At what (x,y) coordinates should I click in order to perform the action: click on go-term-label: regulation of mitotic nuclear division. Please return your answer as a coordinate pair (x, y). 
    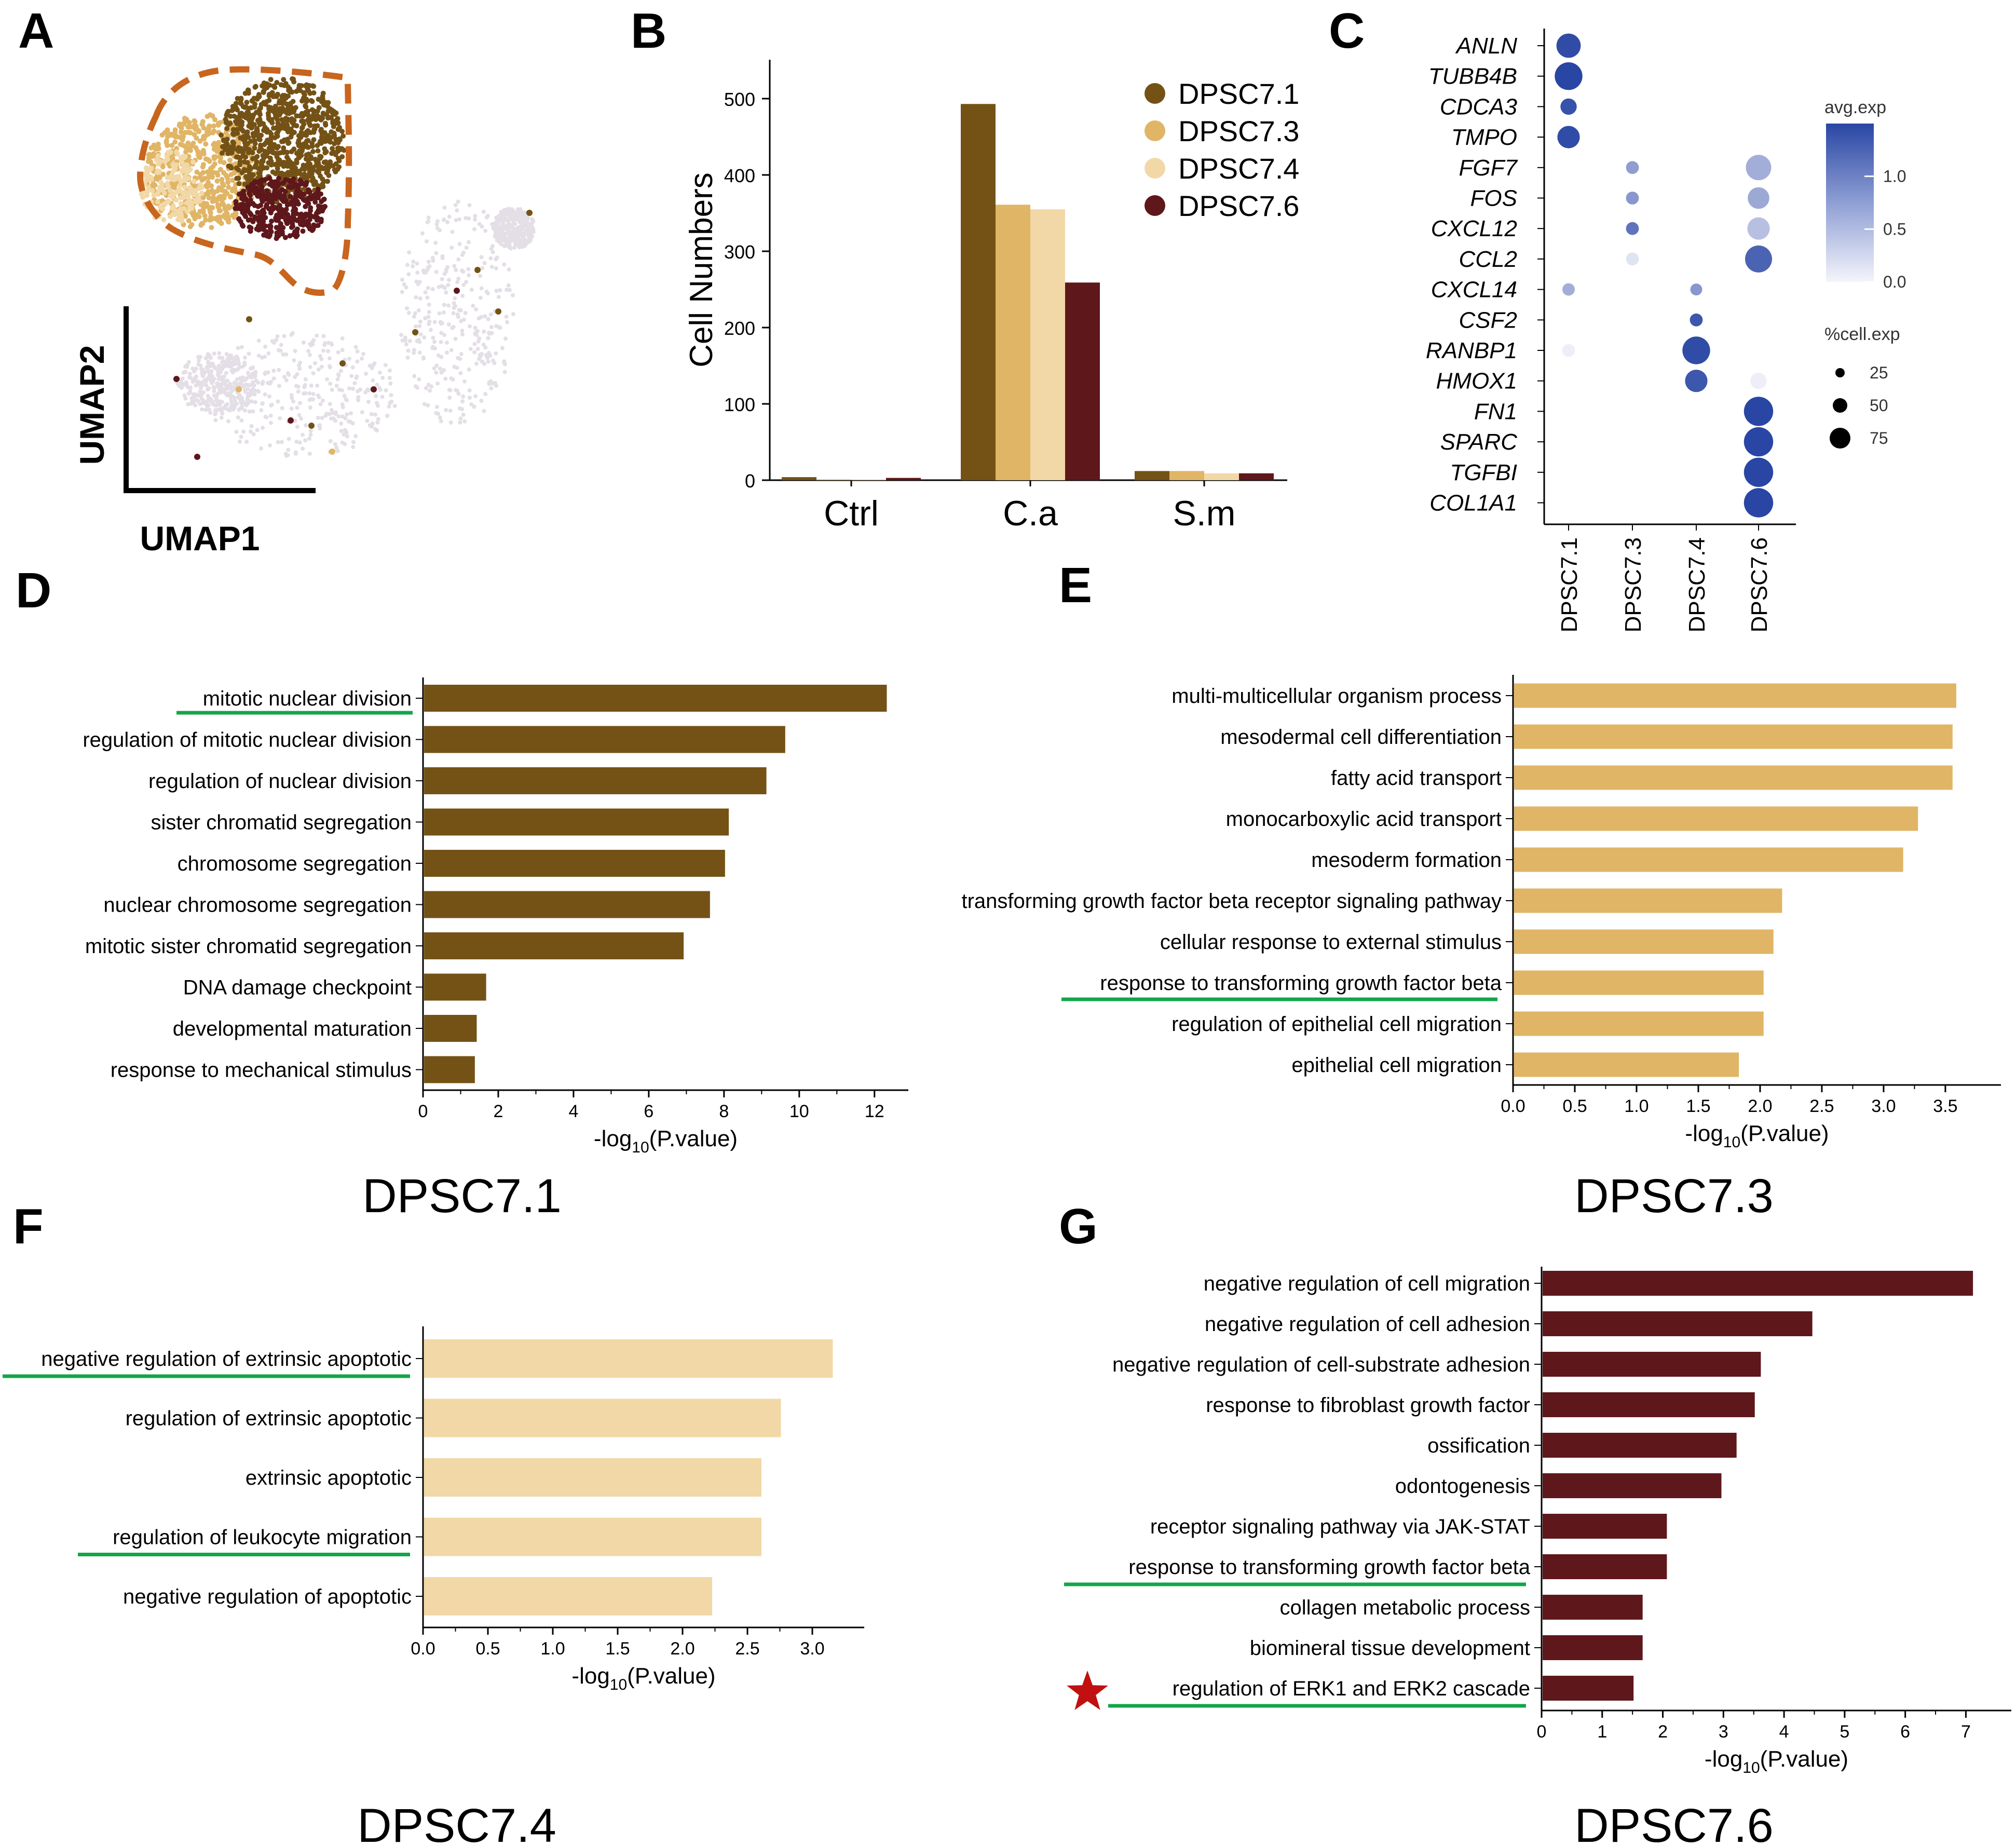
    Looking at the image, I should click on (248, 740).